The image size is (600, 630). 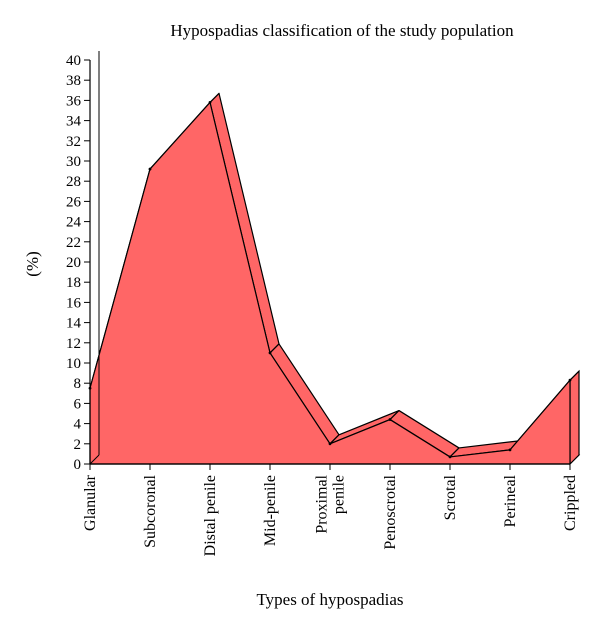 What do you see at coordinates (78, 404) in the screenshot?
I see `y-tick-label: 6` at bounding box center [78, 404].